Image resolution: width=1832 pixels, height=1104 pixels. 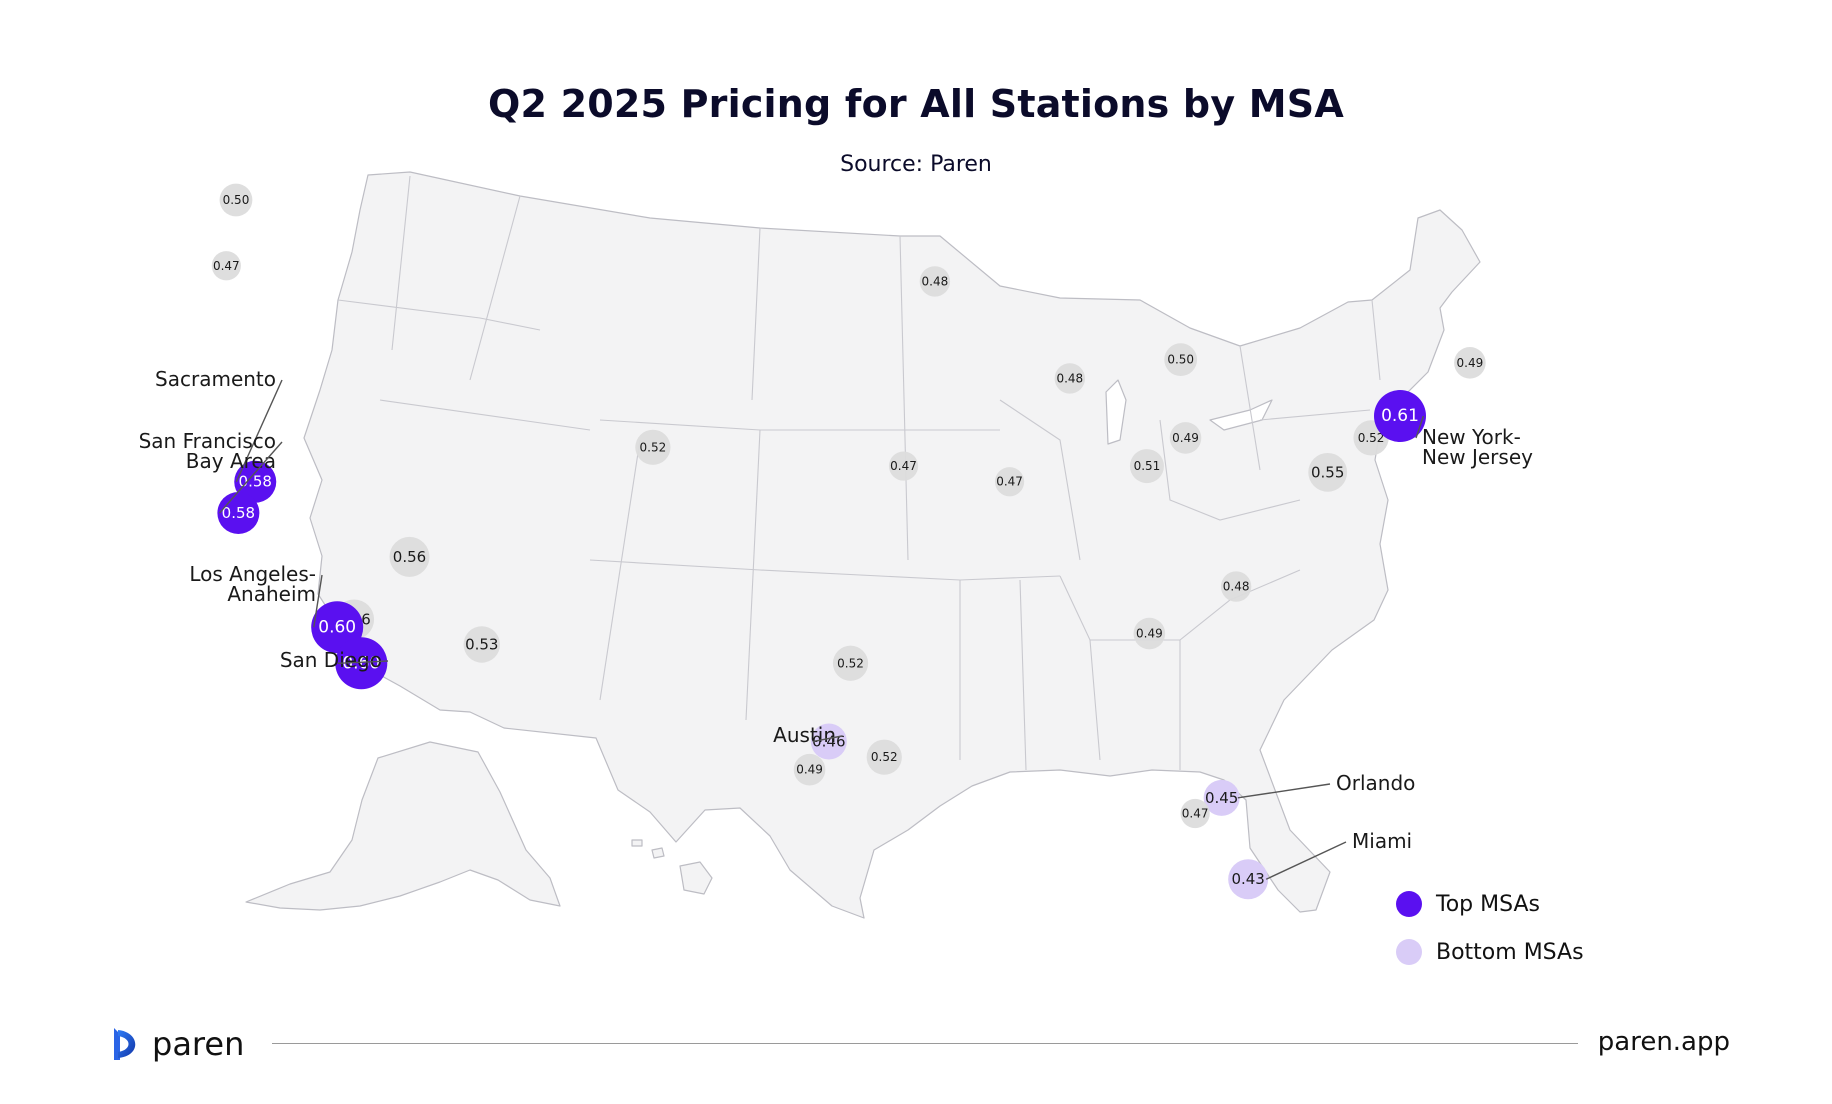 I want to click on hawaii-outline, so click(x=672, y=867).